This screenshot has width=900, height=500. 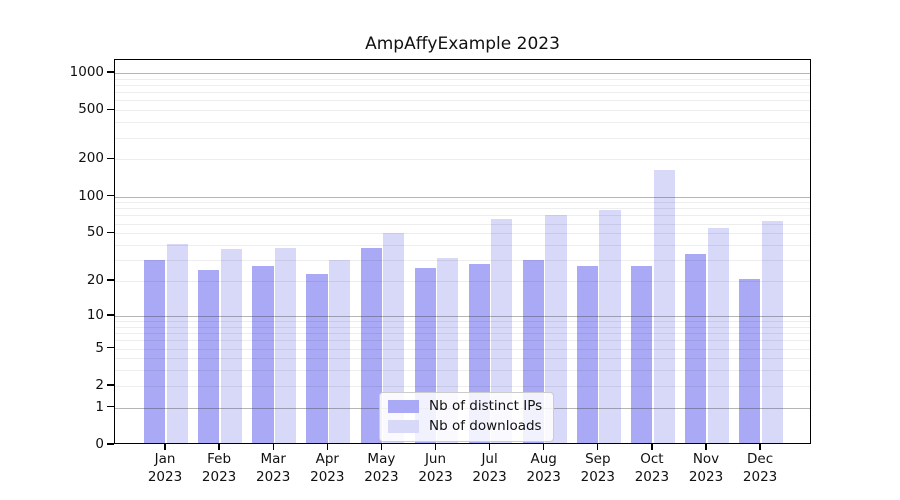 I want to click on y-tick-label-50: 50, so click(x=95, y=232).